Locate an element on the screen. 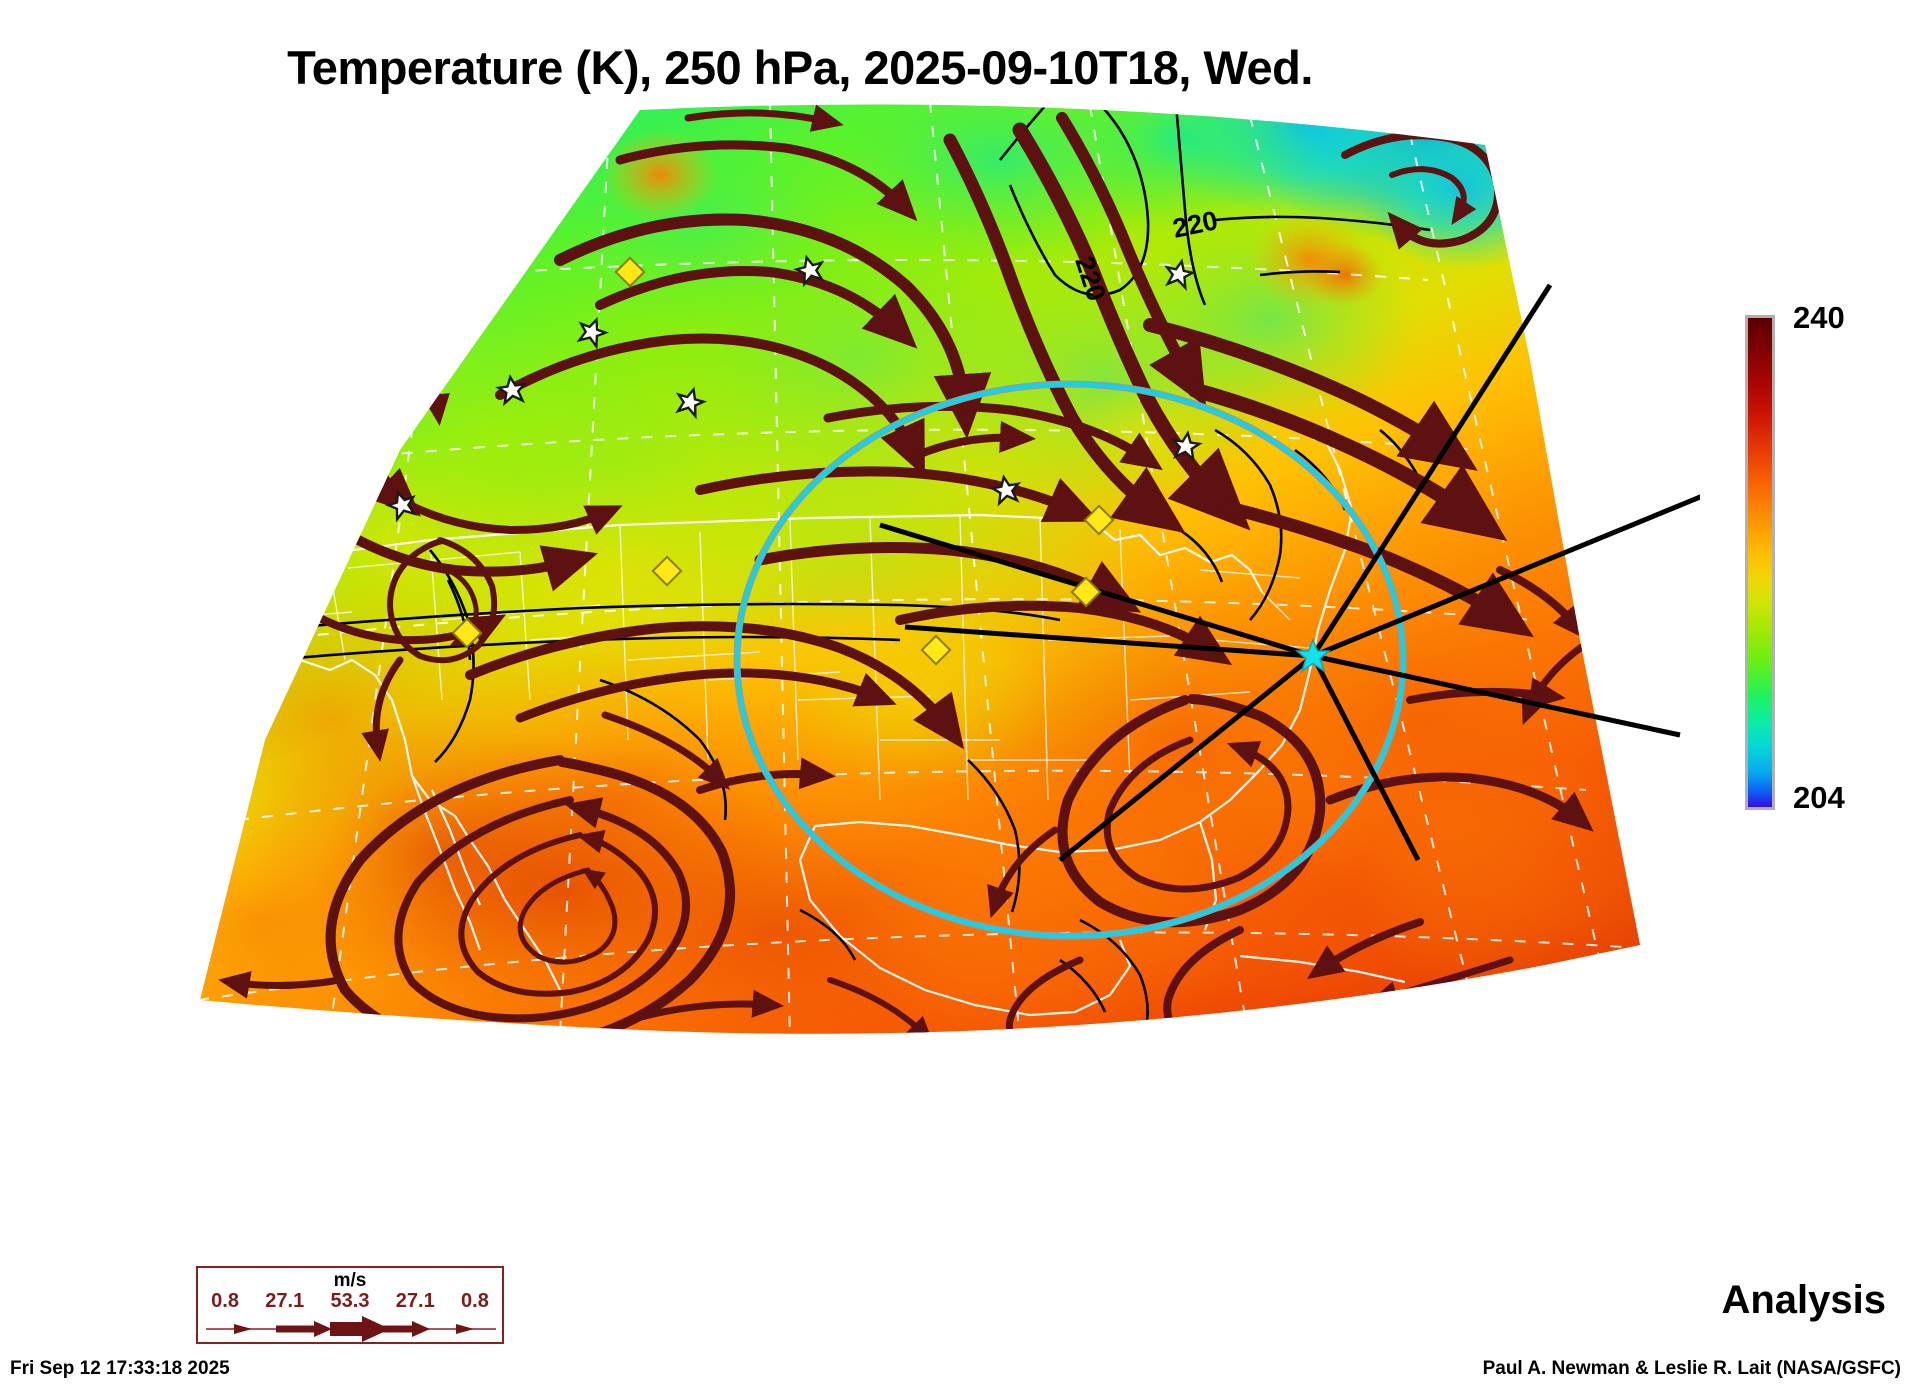  wind-arrow-scale is located at coordinates (351, 1329).